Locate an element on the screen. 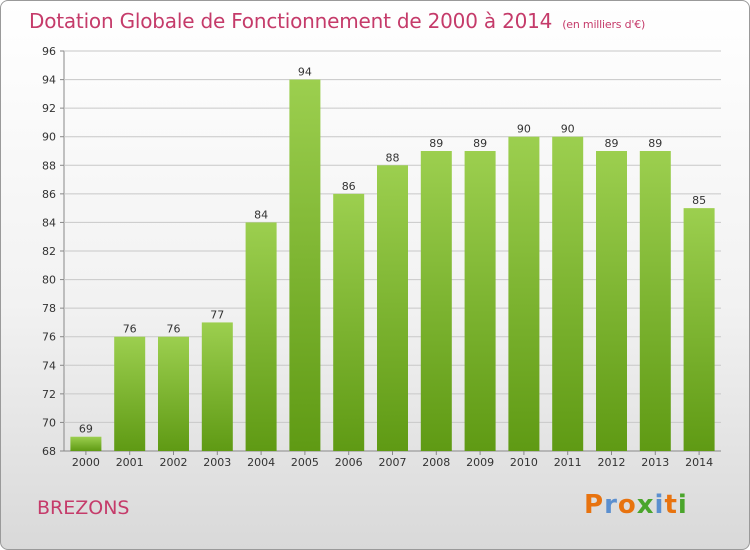 This screenshot has width=750, height=550. y-tick-label: 82 is located at coordinates (49, 251).